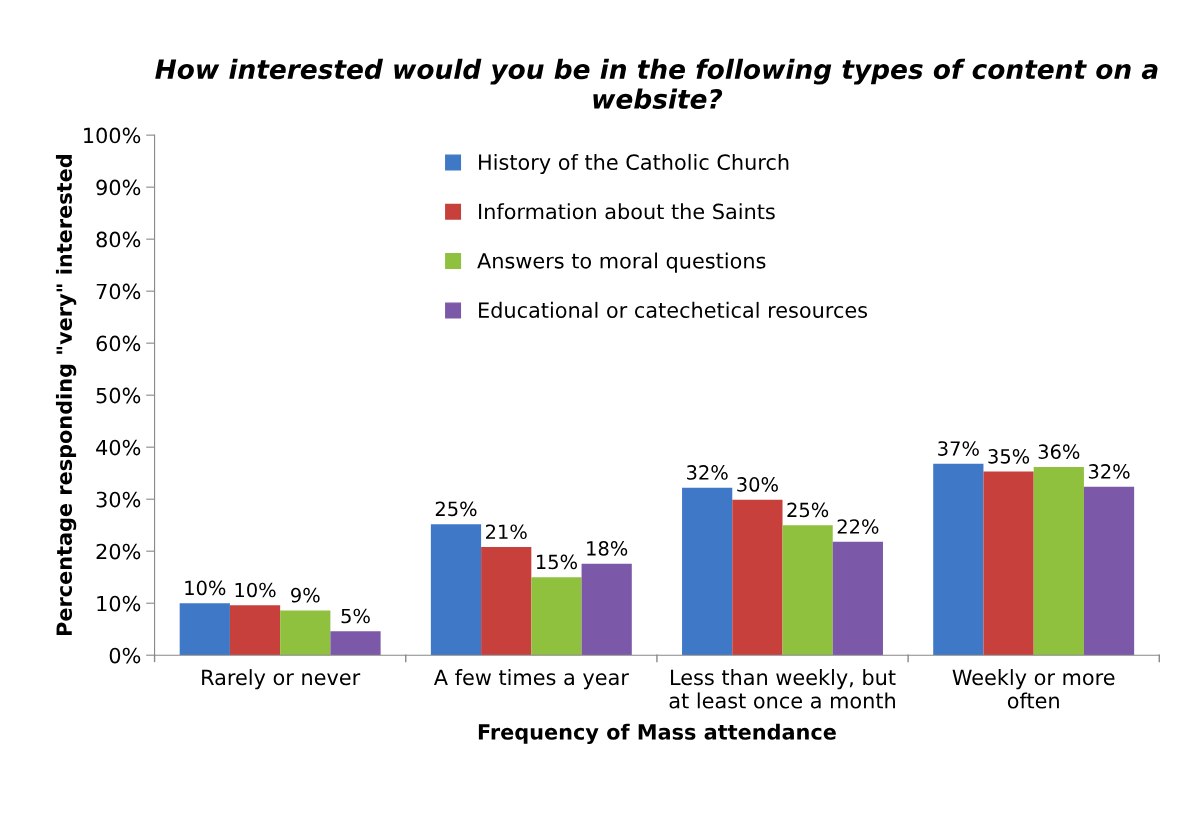  What do you see at coordinates (782, 689) in the screenshot?
I see `x-tick-label: Less than weekly, but at least once a month` at bounding box center [782, 689].